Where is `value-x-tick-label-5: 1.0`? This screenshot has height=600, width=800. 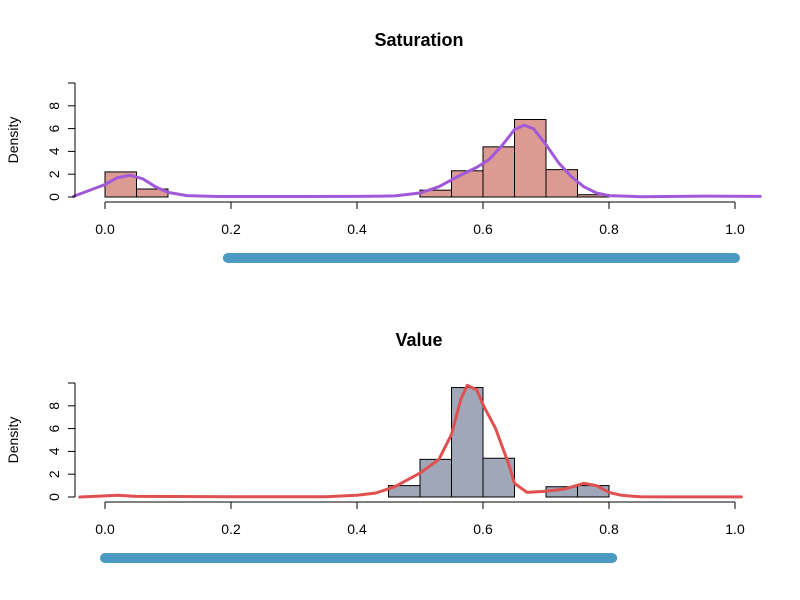 value-x-tick-label-5: 1.0 is located at coordinates (735, 529).